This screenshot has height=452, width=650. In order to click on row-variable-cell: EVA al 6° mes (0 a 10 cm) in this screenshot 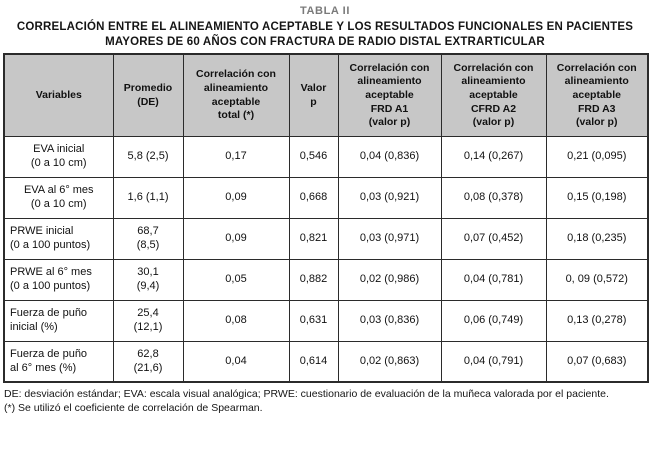, I will do `click(58, 197)`.